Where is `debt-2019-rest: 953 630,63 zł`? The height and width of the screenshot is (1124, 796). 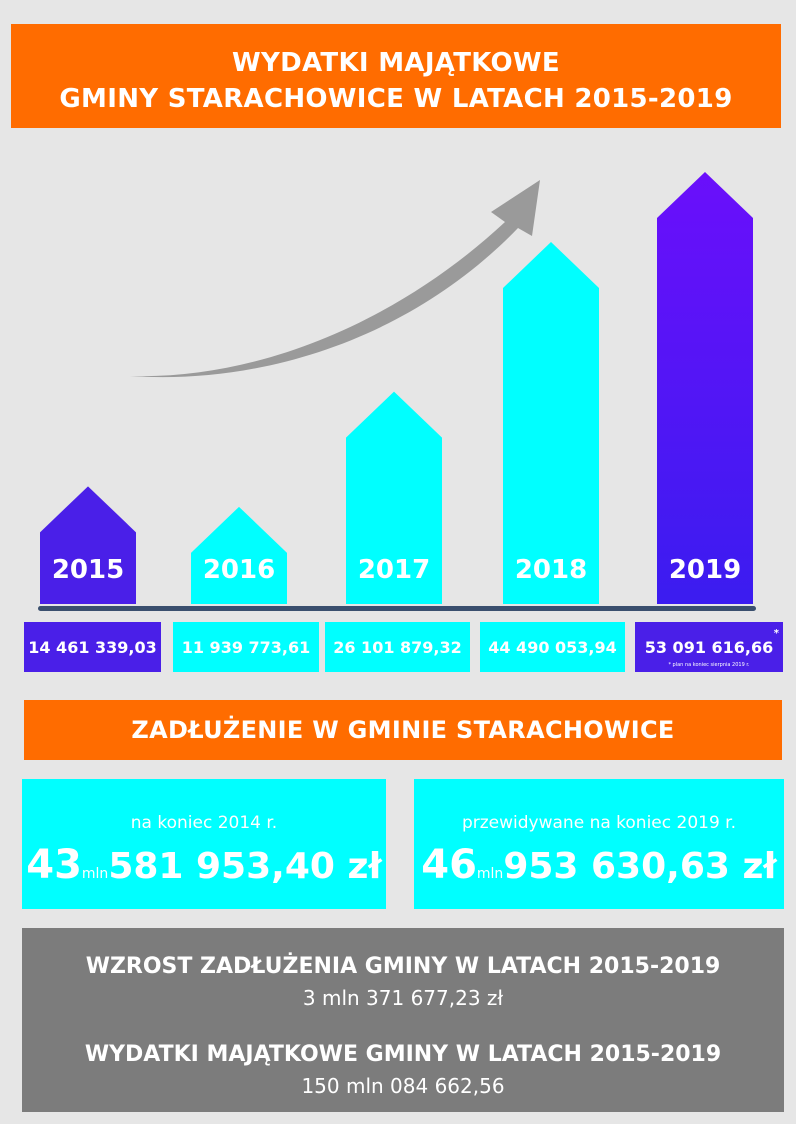
debt-2019-rest: 953 630,63 zł is located at coordinates (640, 866).